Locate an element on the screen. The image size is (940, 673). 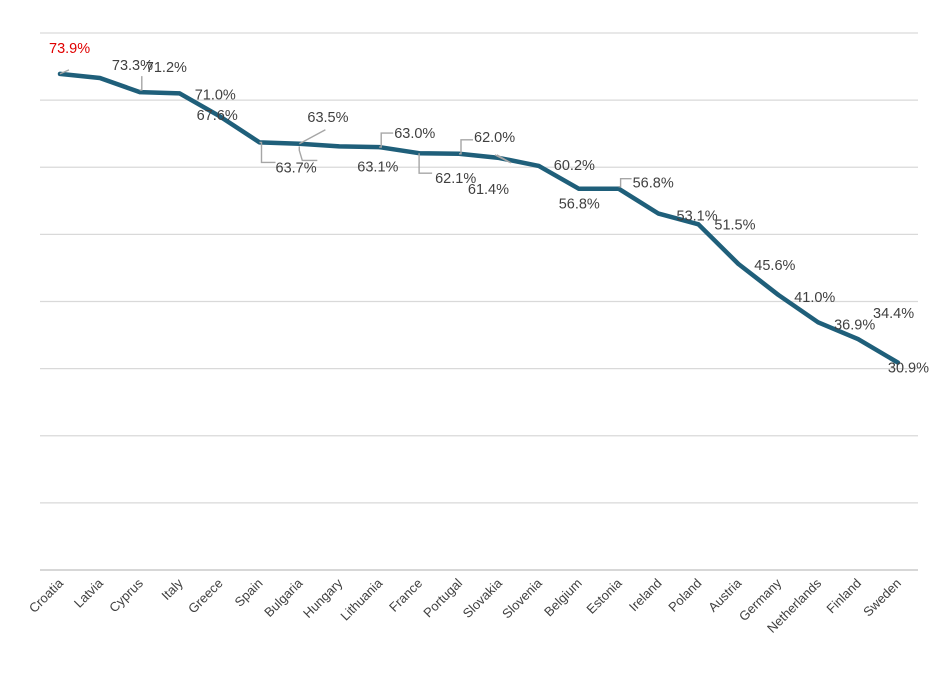
x-tick-label: Croatia is located at coordinates (46, 595).